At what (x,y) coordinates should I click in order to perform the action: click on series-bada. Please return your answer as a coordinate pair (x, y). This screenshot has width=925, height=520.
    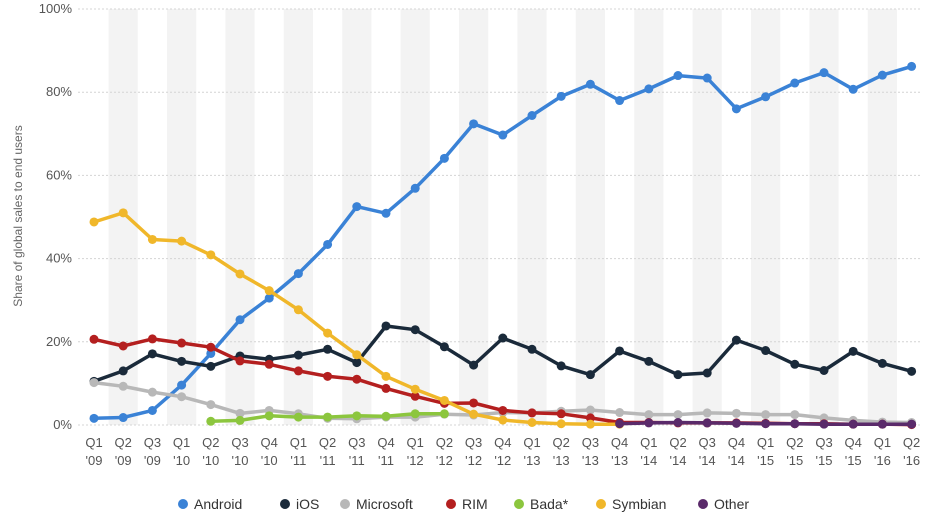
    Looking at the image, I should click on (327, 417).